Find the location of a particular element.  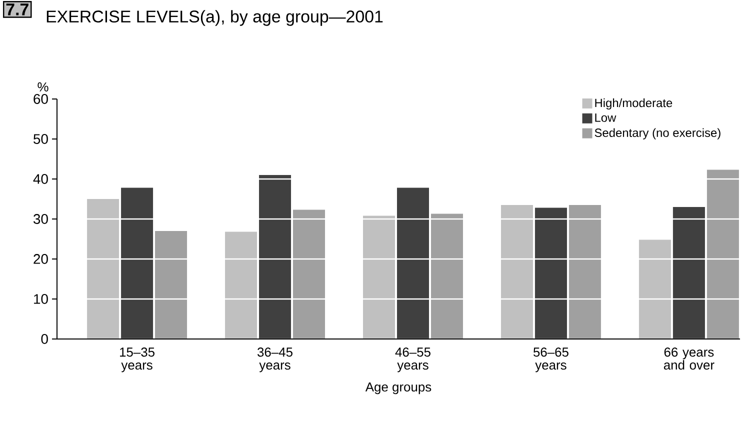

y-tick-label: 10 is located at coordinates (41, 299).